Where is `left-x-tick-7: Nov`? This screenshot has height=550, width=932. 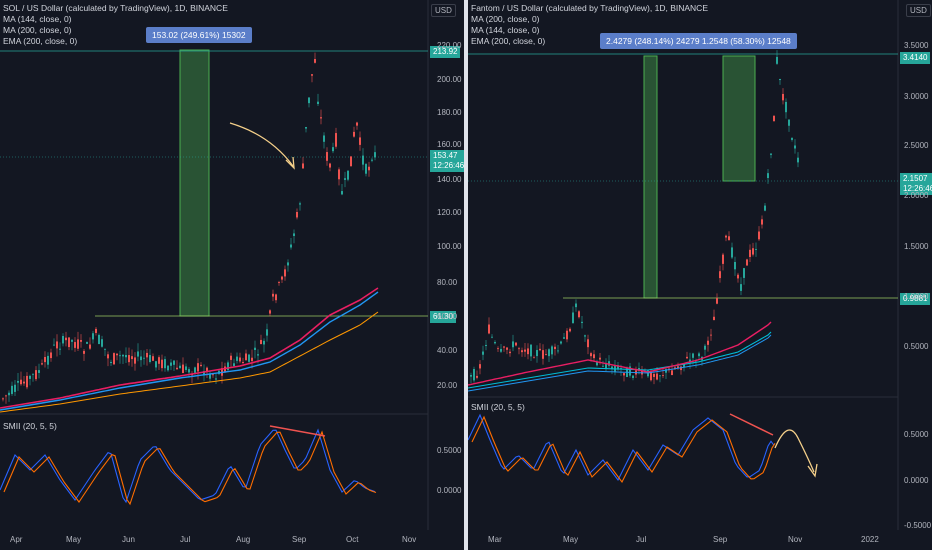 left-x-tick-7: Nov is located at coordinates (409, 539).